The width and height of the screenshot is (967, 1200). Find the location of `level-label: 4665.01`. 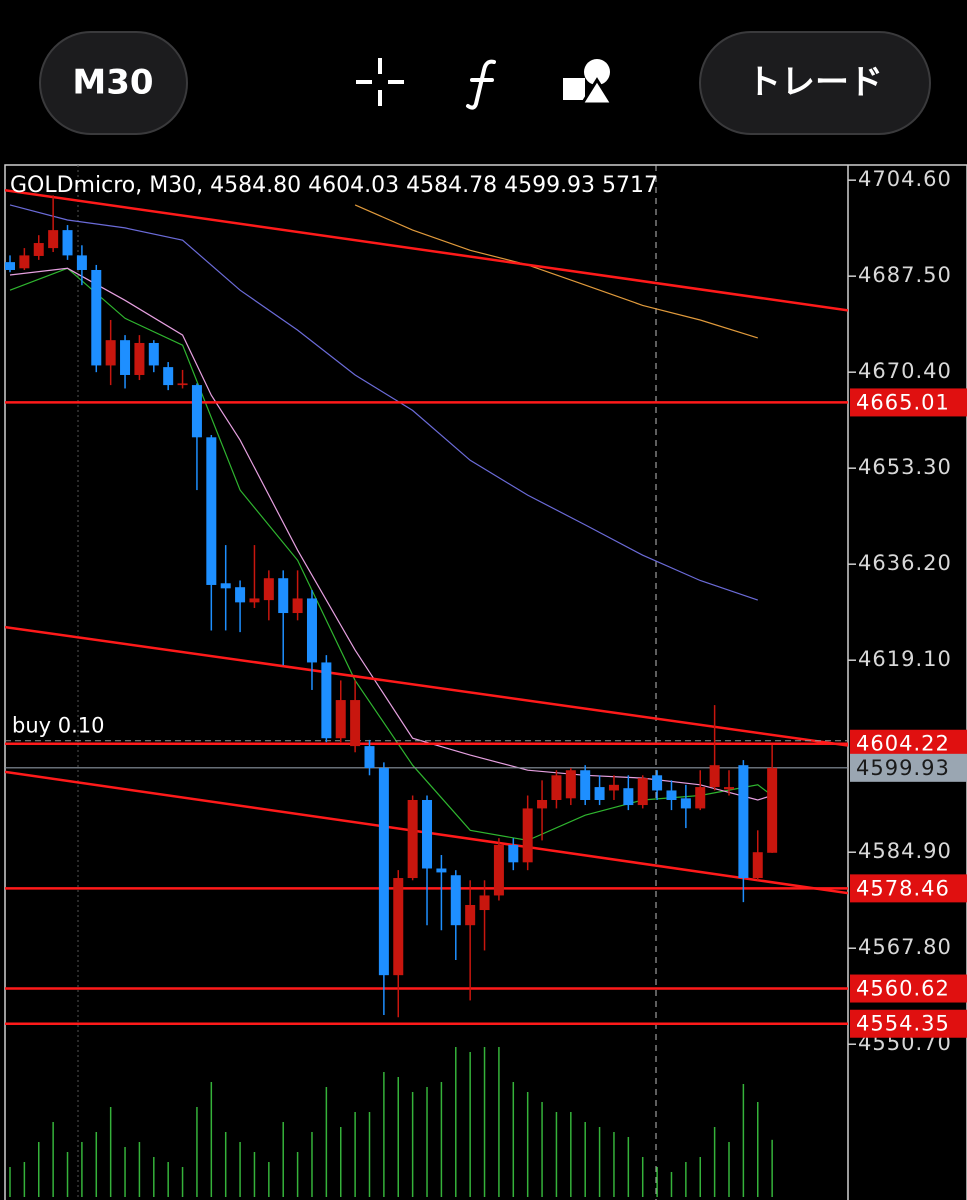

level-label: 4665.01 is located at coordinates (903, 402).